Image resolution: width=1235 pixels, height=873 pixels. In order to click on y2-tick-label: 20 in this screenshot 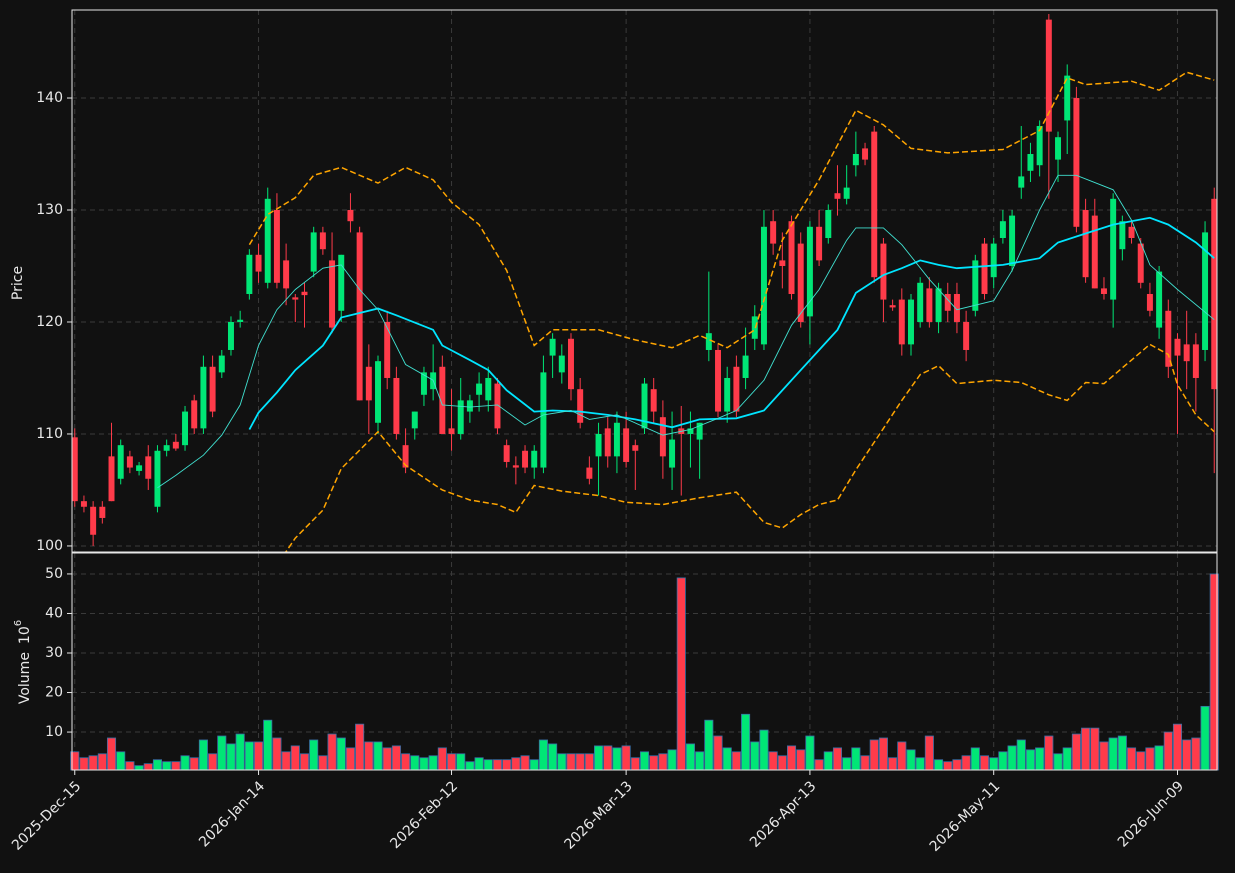, I will do `click(54, 693)`.